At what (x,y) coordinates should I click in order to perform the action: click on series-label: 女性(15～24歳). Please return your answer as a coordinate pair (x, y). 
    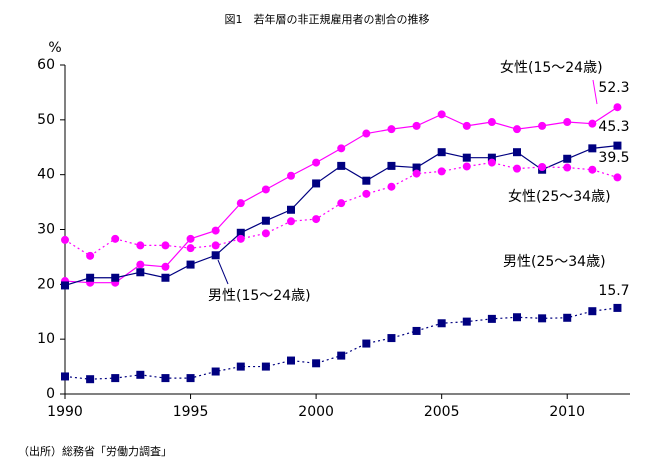
    Looking at the image, I should click on (551, 67).